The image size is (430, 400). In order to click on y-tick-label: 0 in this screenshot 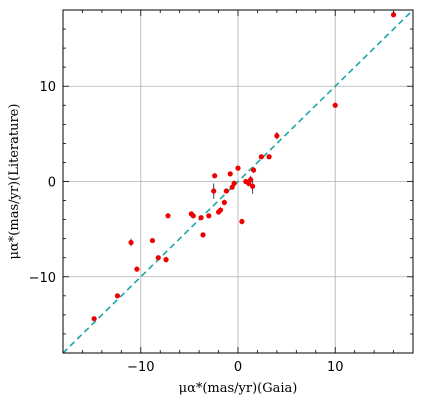, I will do `click(52, 183)`.